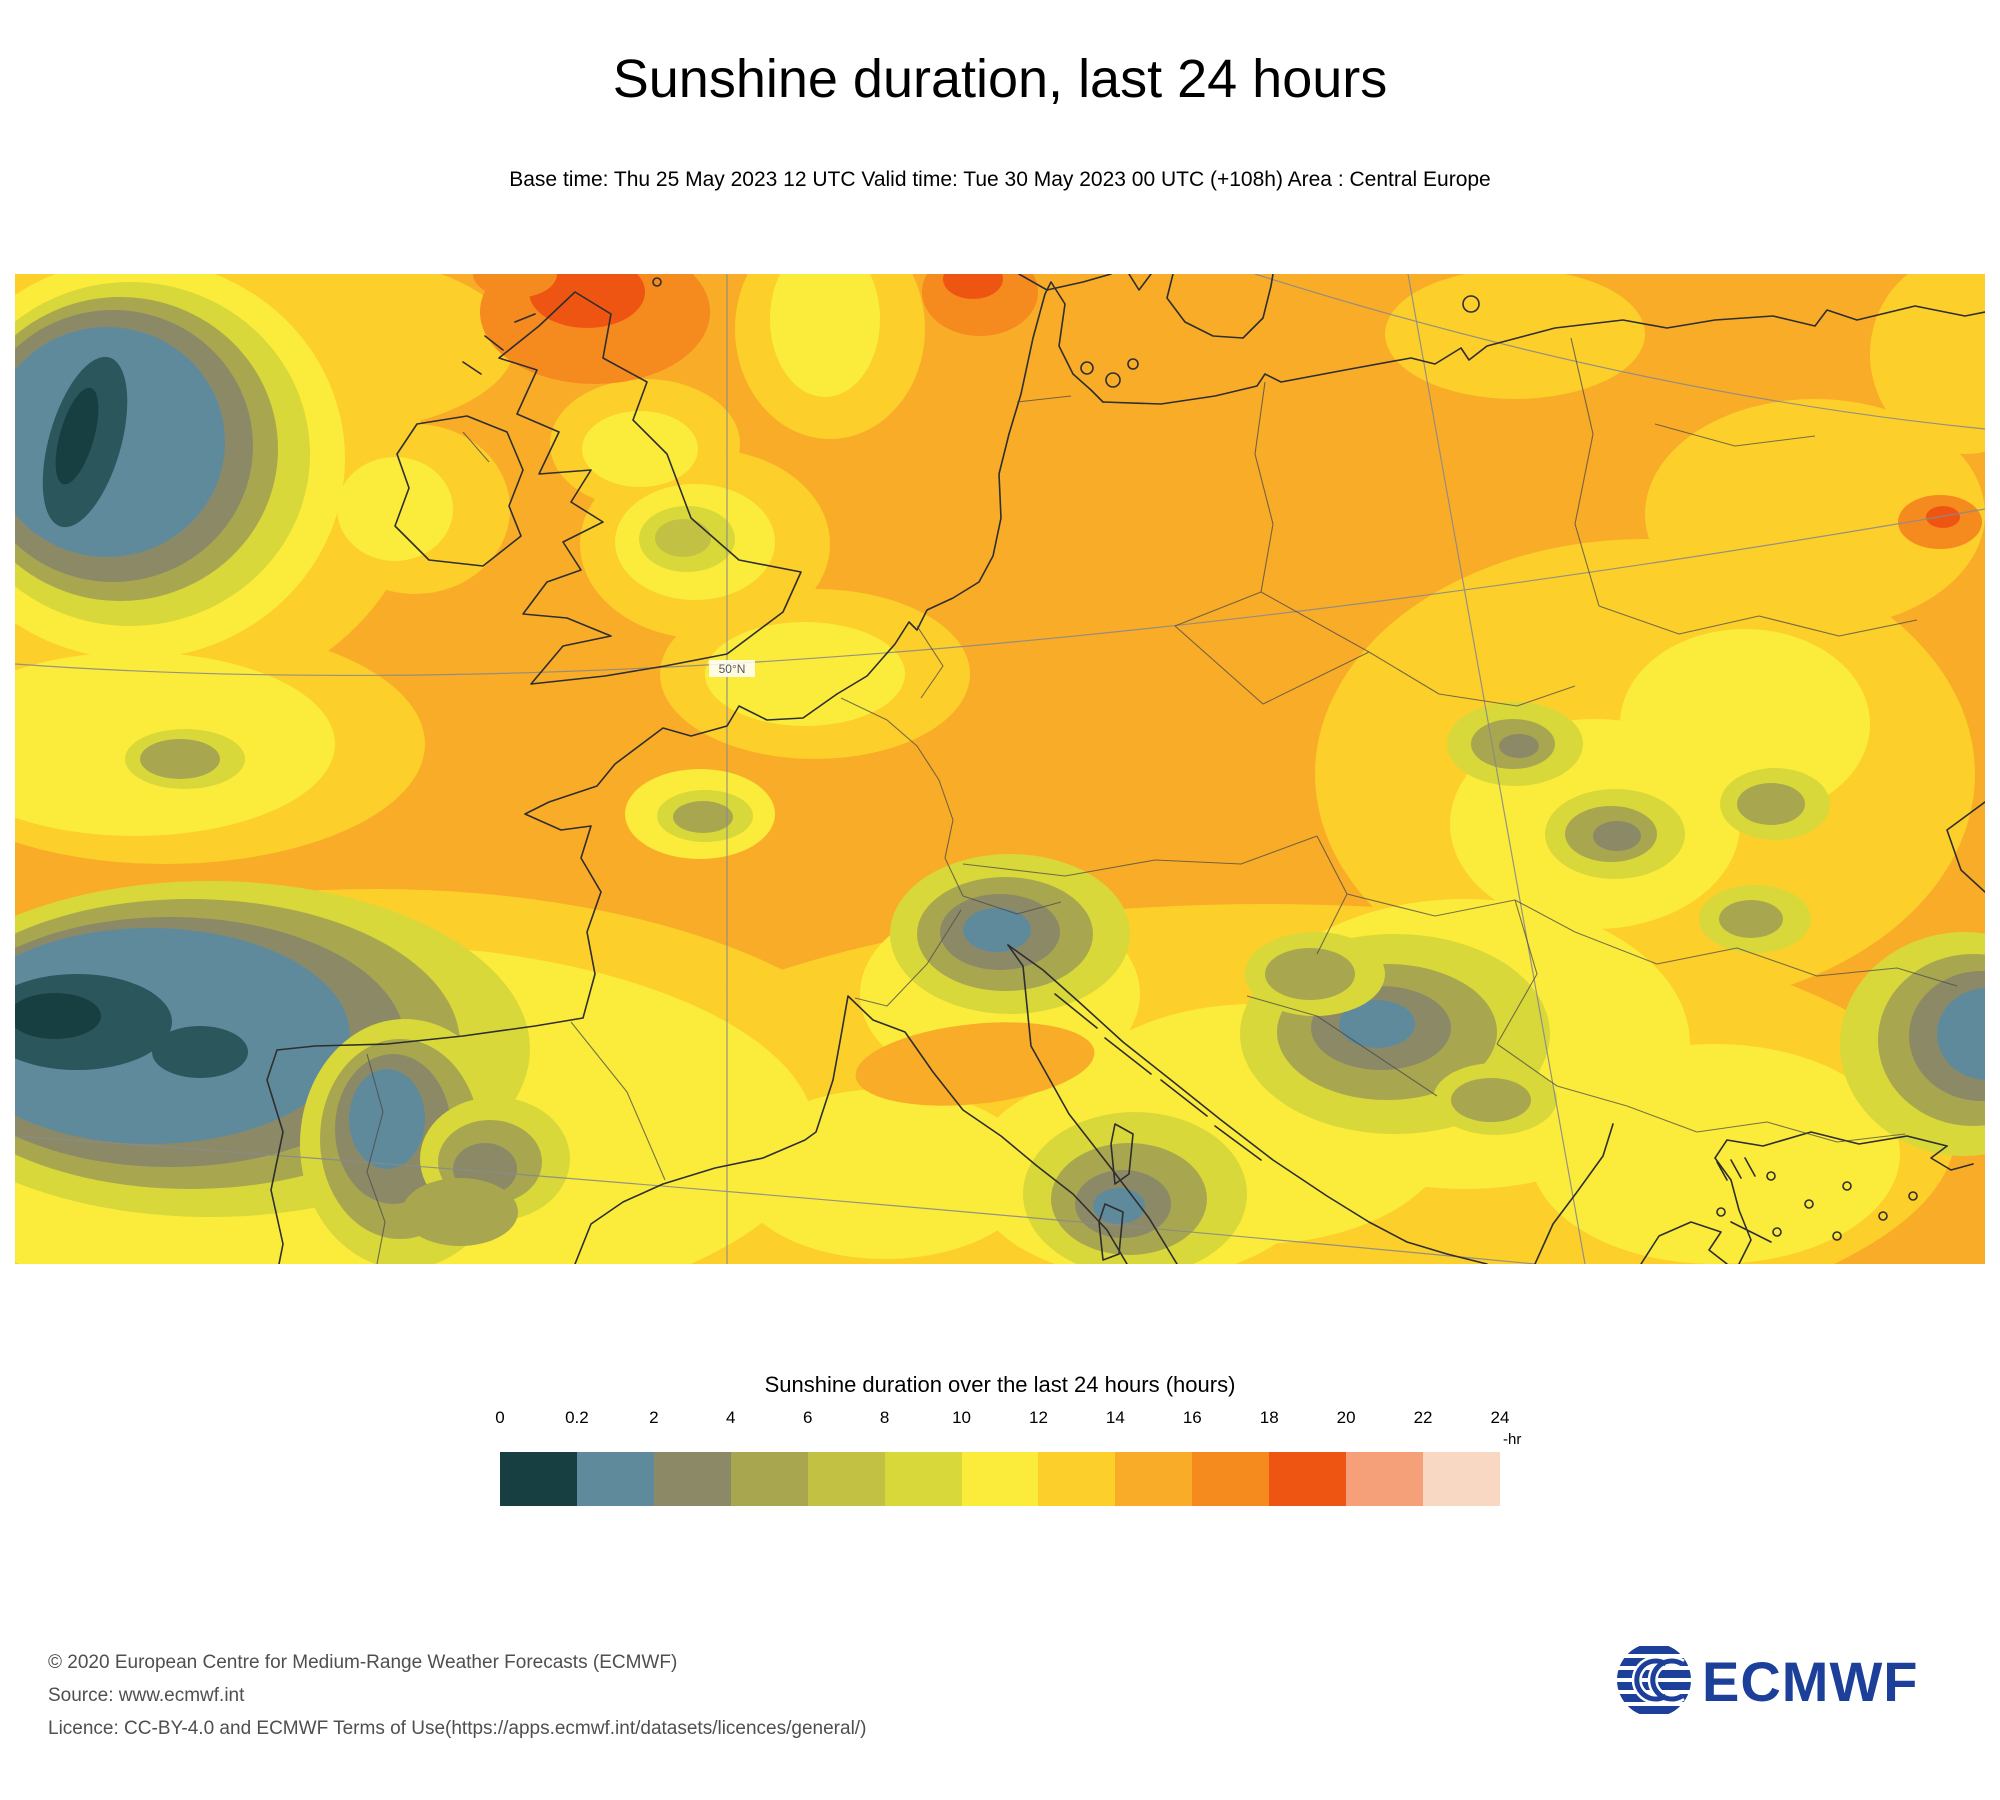  Describe the element at coordinates (731, 1417) in the screenshot. I see `colorbar-tick: 4` at that location.